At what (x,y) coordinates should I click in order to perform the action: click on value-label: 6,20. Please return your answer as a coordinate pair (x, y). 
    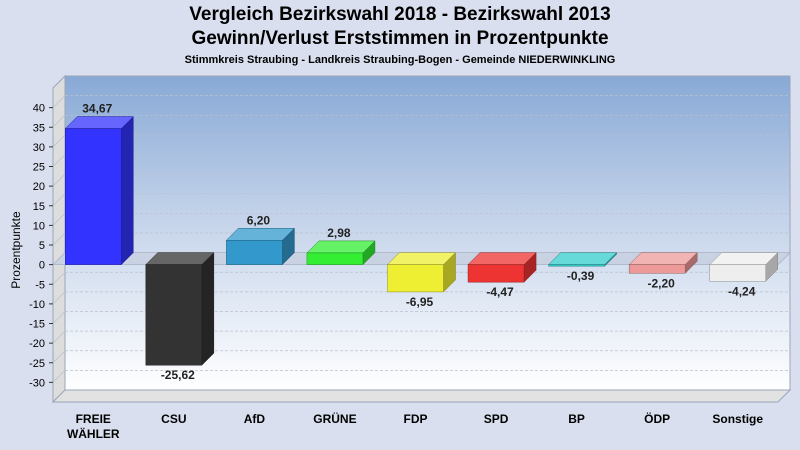
    Looking at the image, I should click on (259, 220).